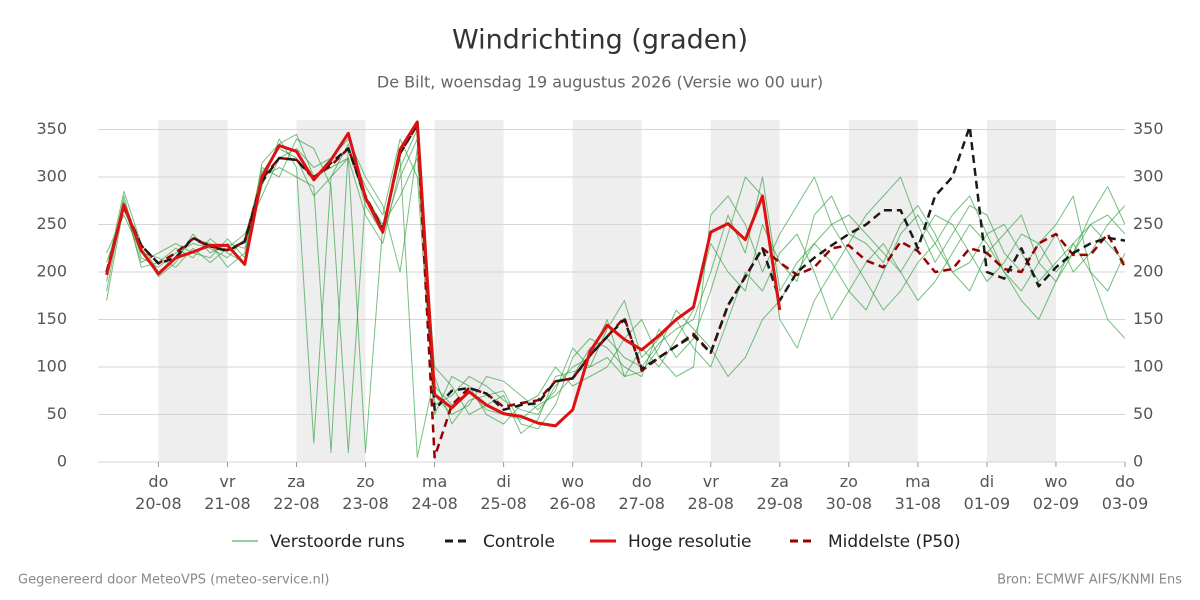 This screenshot has width=1200, height=600. What do you see at coordinates (1148, 366) in the screenshot?
I see `y2-tick-label: 100` at bounding box center [1148, 366].